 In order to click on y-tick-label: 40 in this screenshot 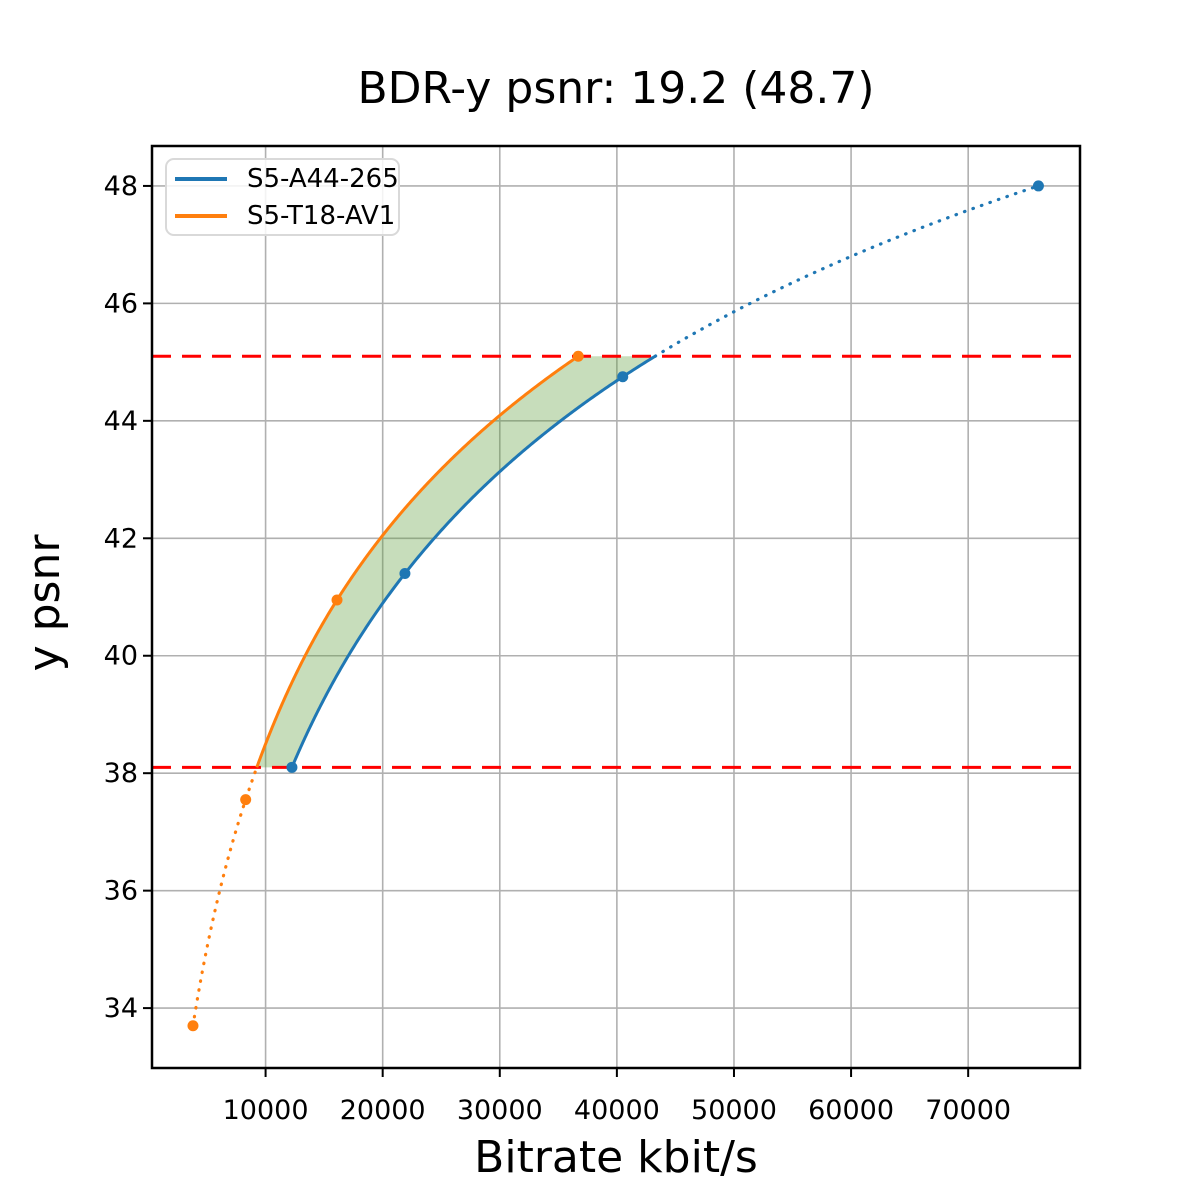, I will do `click(121, 656)`.